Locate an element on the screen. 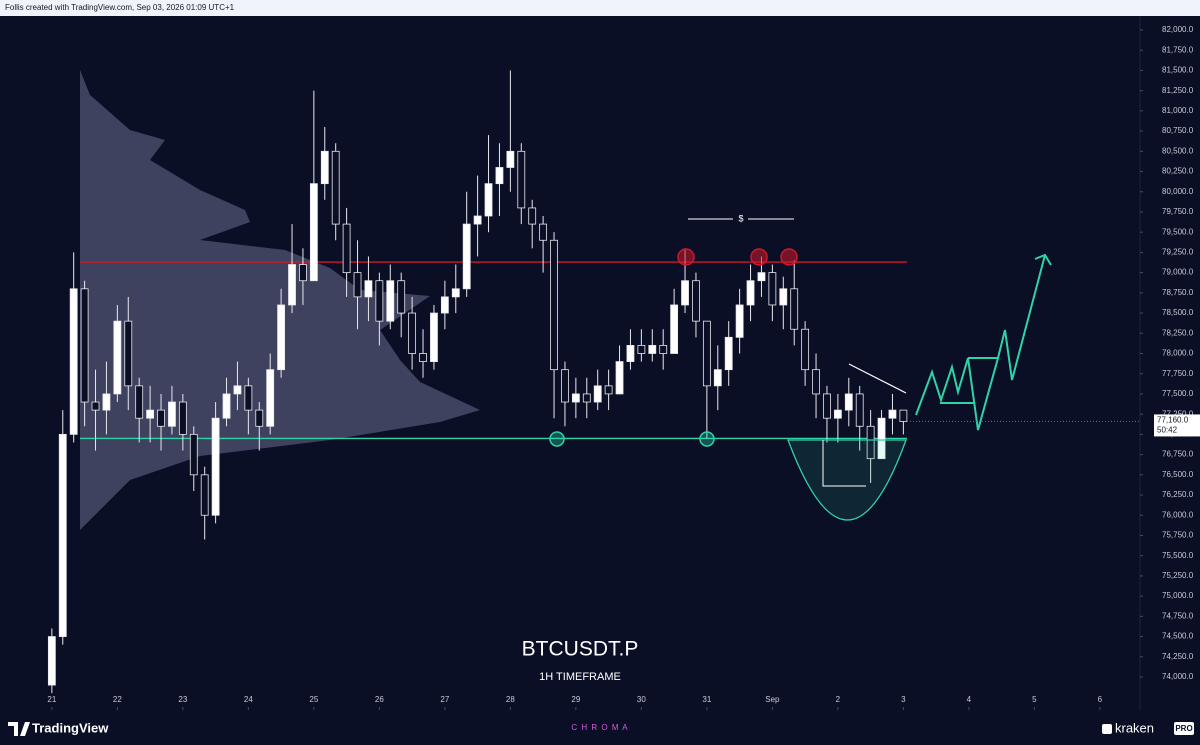 The width and height of the screenshot is (1200, 745). y-tick-label: 78,000.0 is located at coordinates (1178, 353).